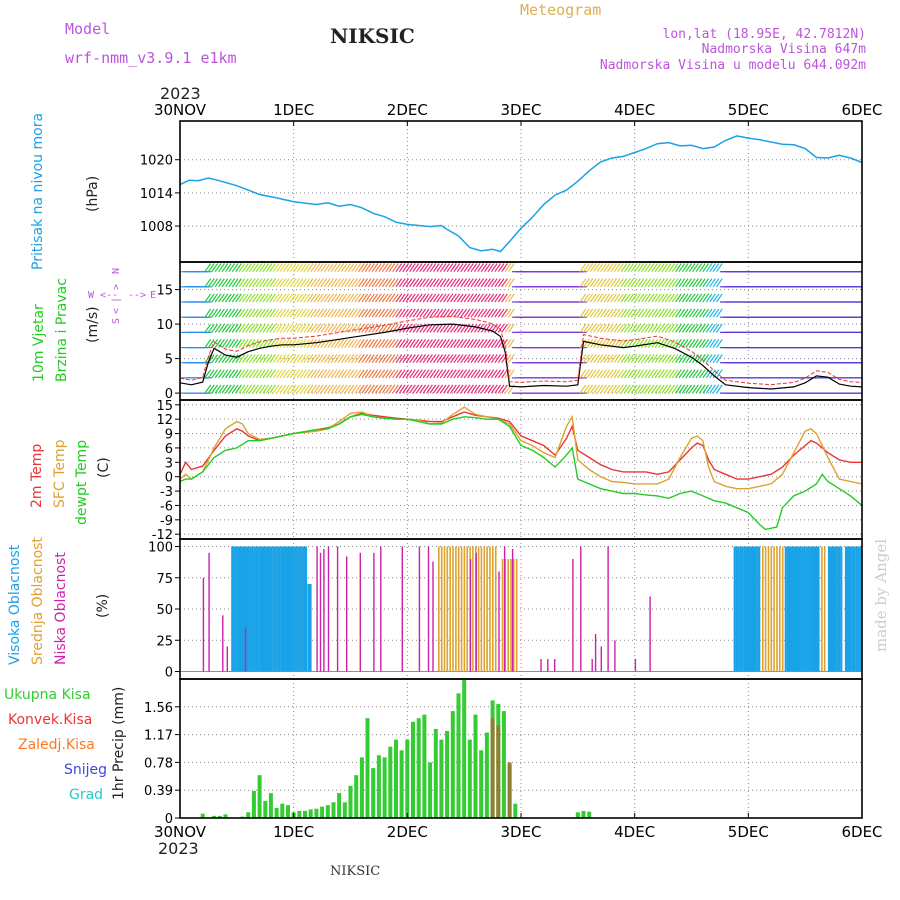  Describe the element at coordinates (634, 110) in the screenshot. I see `xtick-label-top: 4DEC` at that location.